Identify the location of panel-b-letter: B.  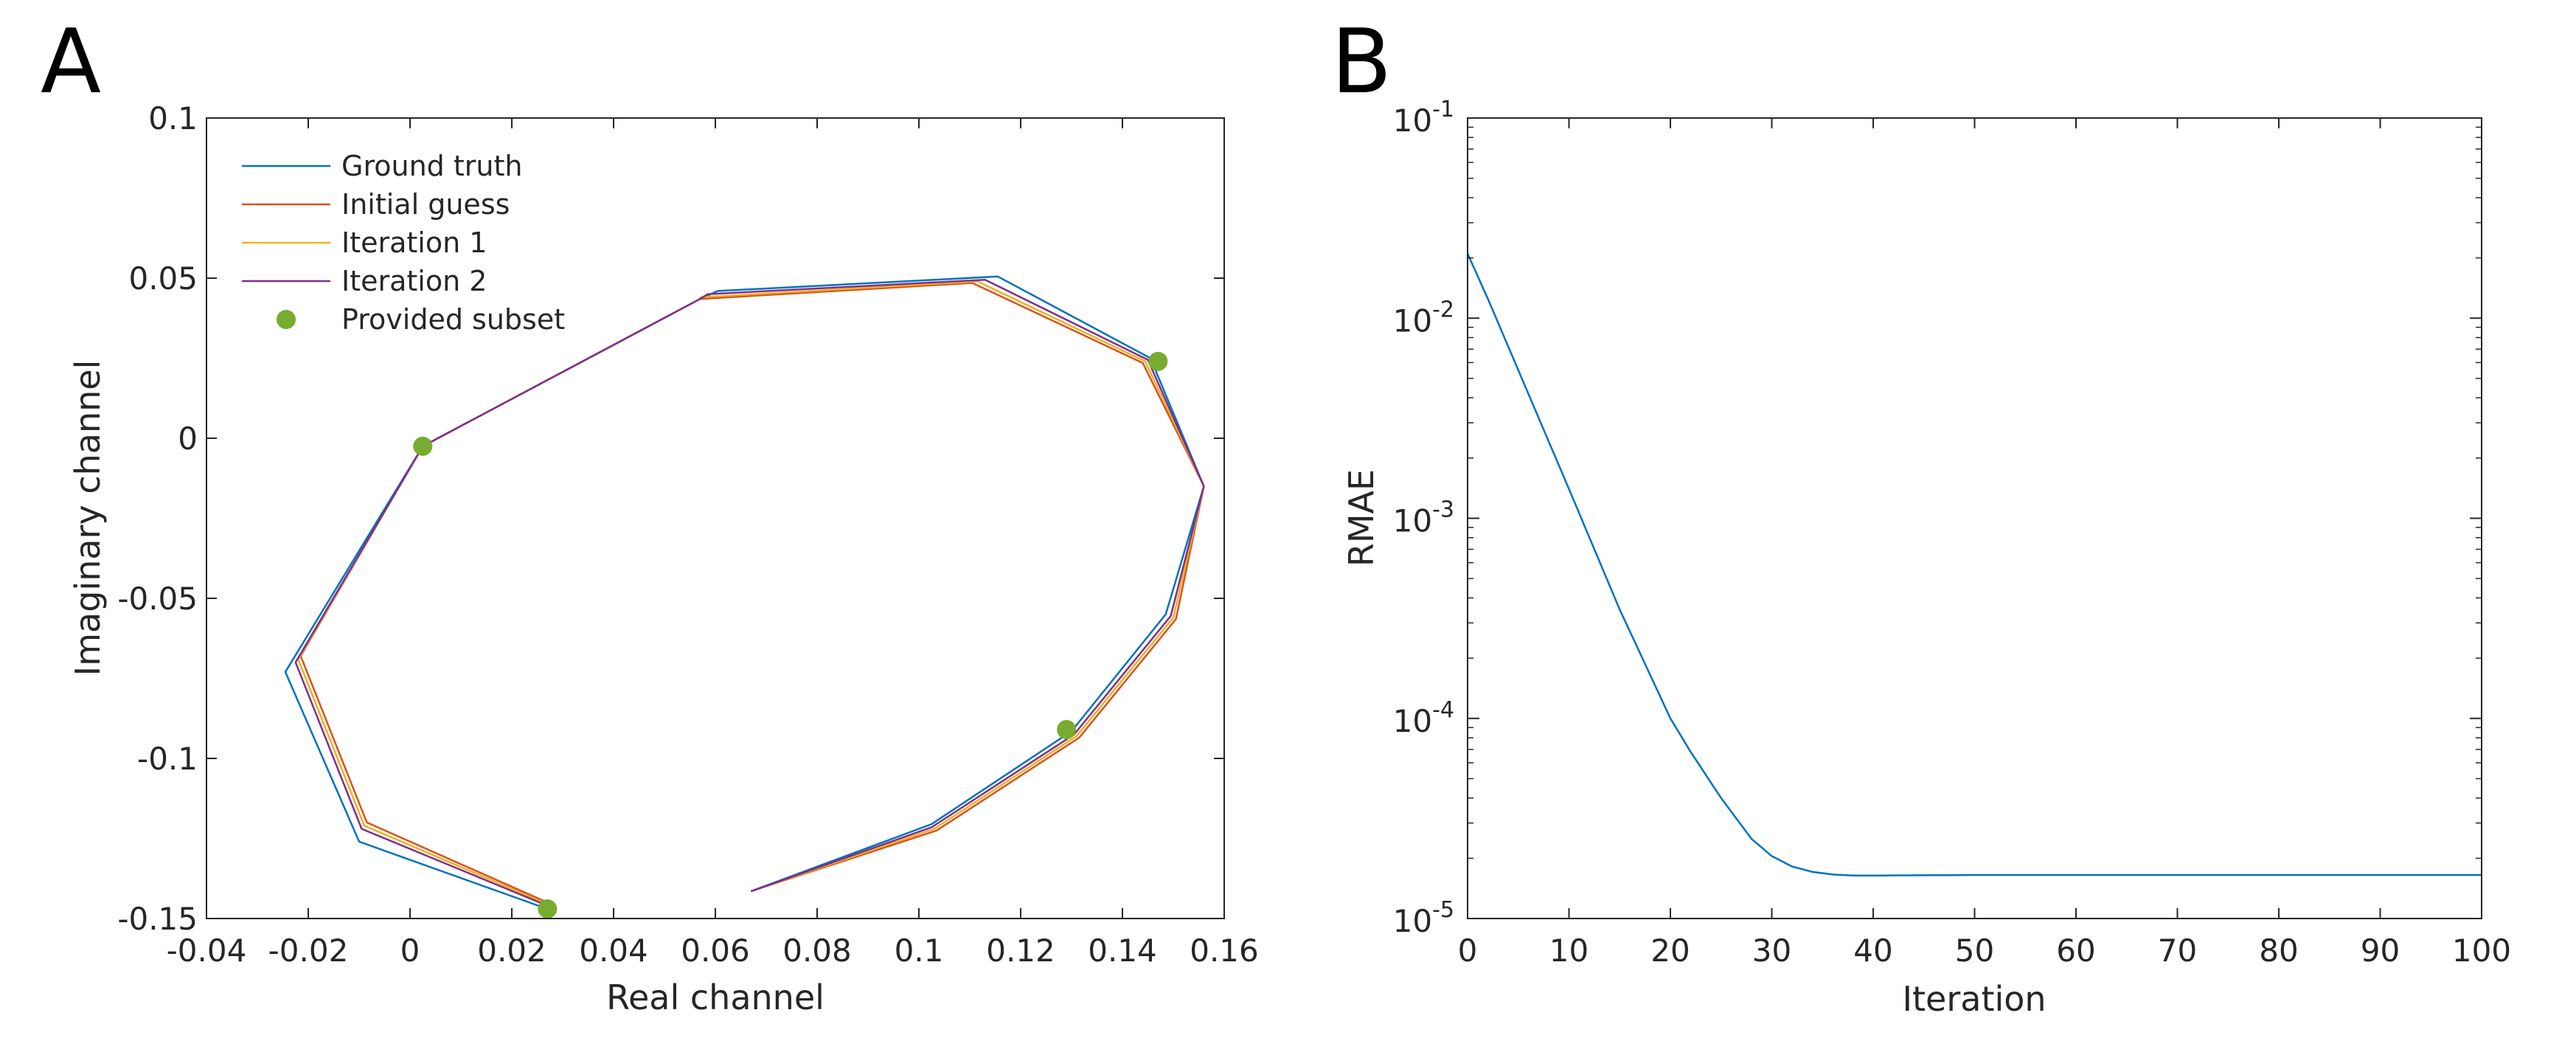
(1361, 62).